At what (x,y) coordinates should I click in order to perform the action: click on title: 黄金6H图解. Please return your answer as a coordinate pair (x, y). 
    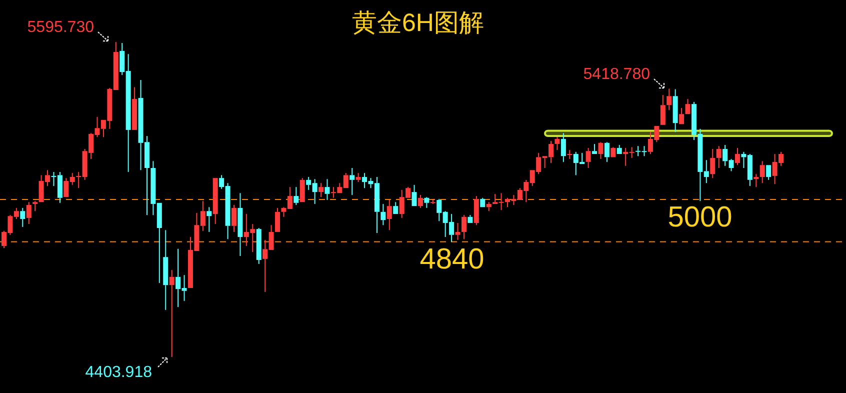
    Looking at the image, I should click on (418, 23).